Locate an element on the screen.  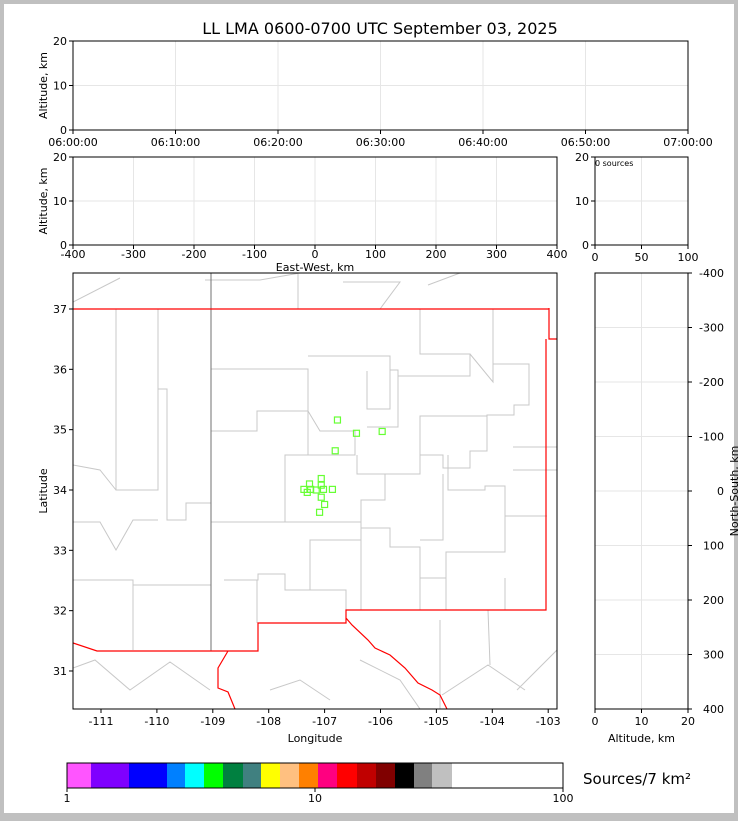
y-tick-label: 400 is located at coordinates (713, 709).